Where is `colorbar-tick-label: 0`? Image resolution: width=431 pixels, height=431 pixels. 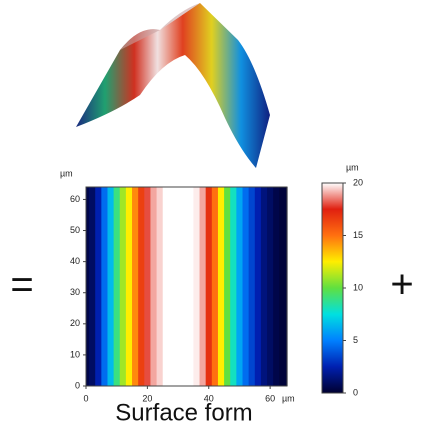 colorbar-tick-label: 0 is located at coordinates (355, 392).